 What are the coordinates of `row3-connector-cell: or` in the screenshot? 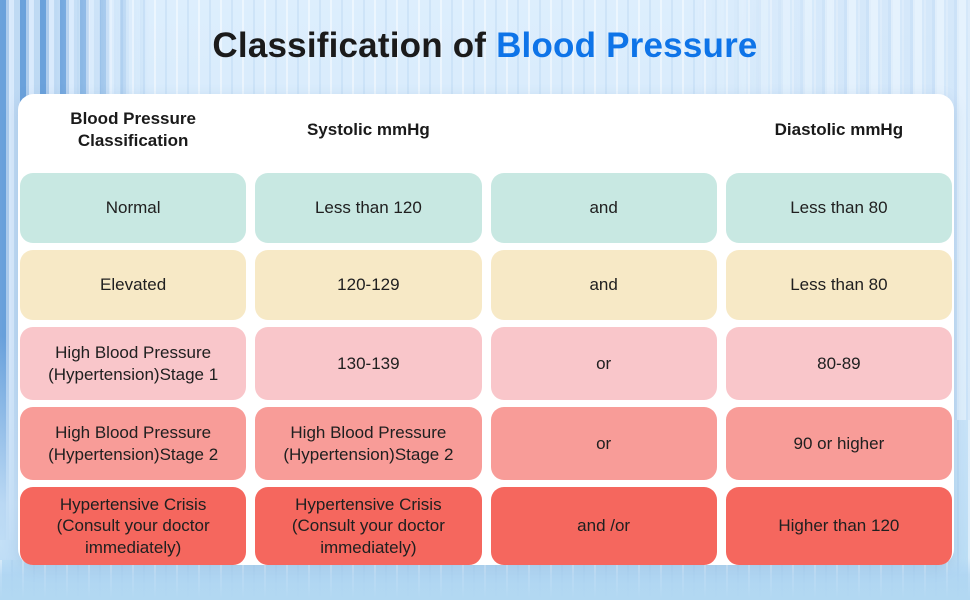 It's located at (603, 363).